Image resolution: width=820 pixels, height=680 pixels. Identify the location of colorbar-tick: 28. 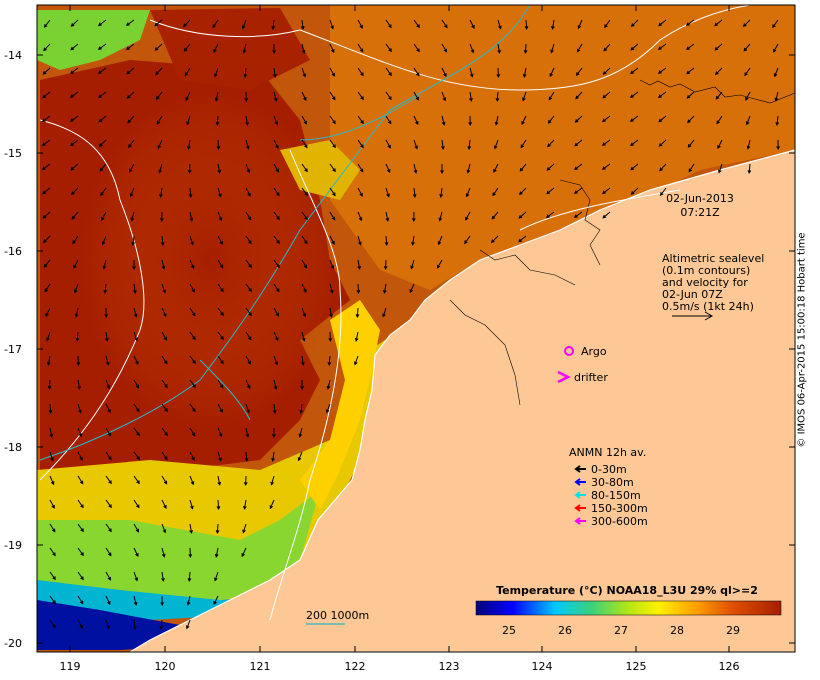
(677, 630).